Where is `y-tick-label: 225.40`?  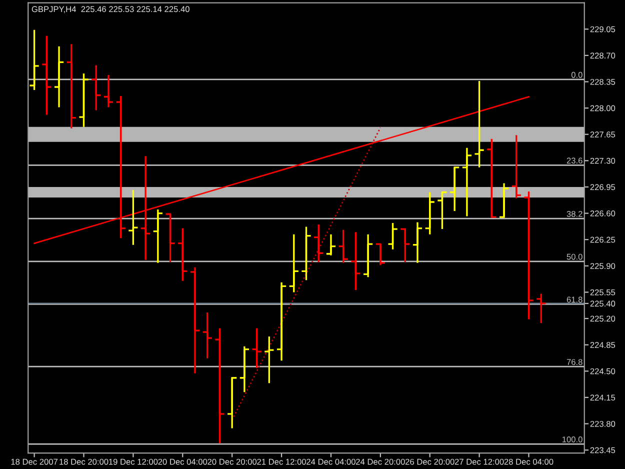
y-tick-label: 225.40 is located at coordinates (603, 303).